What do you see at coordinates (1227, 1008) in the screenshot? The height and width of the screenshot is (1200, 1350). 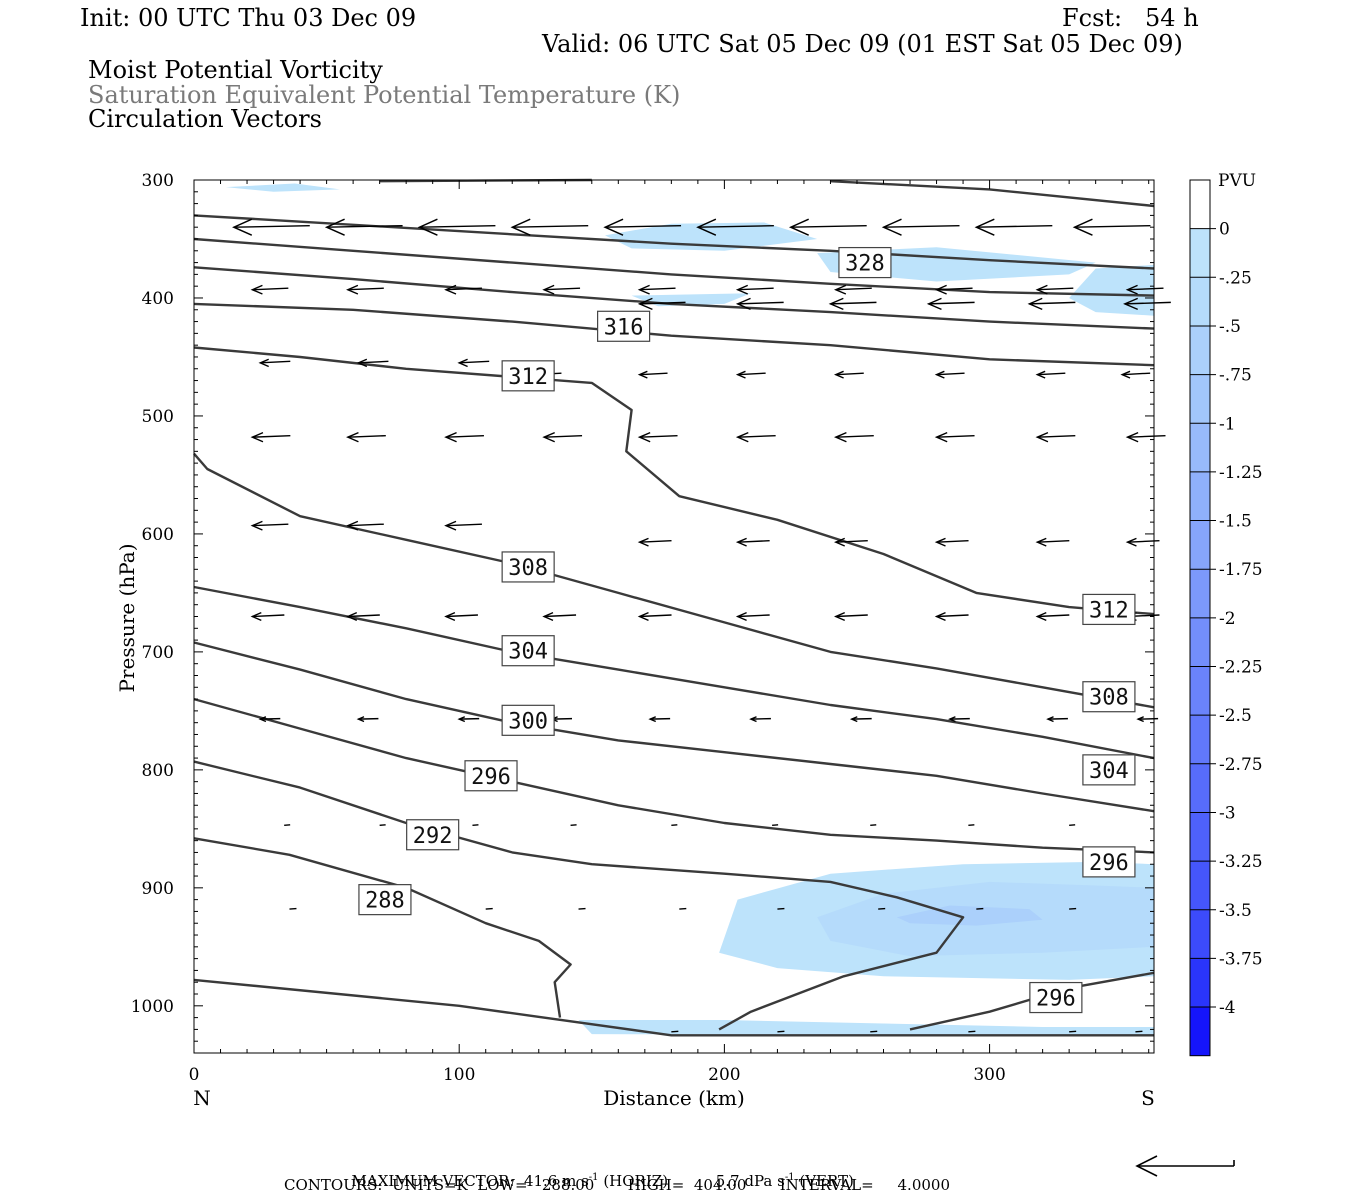 I see `colorbar-label: -4` at bounding box center [1227, 1008].